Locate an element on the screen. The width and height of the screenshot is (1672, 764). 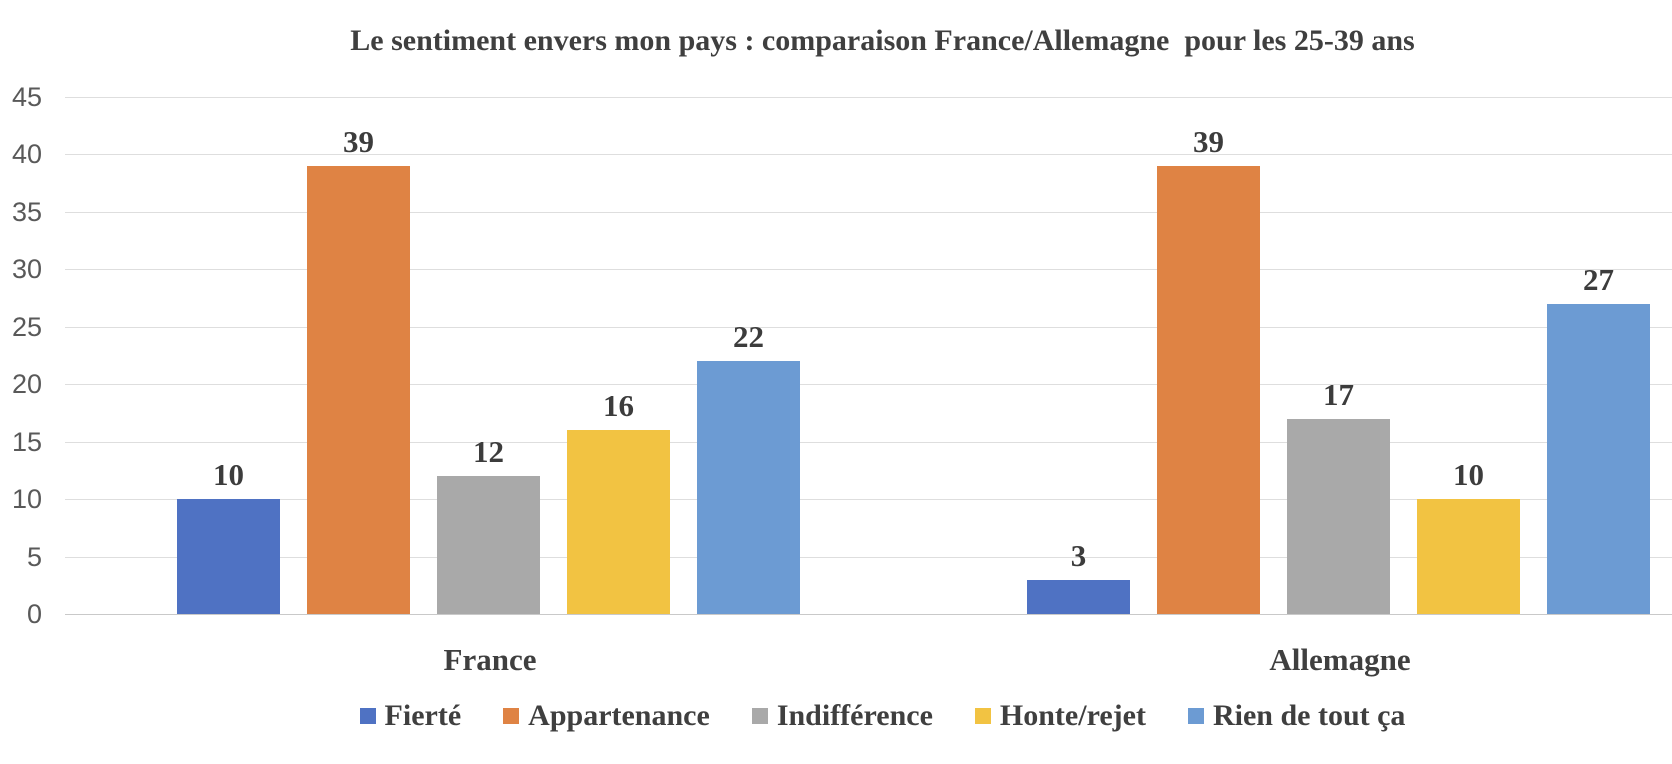
category-label-France: France is located at coordinates (490, 659).